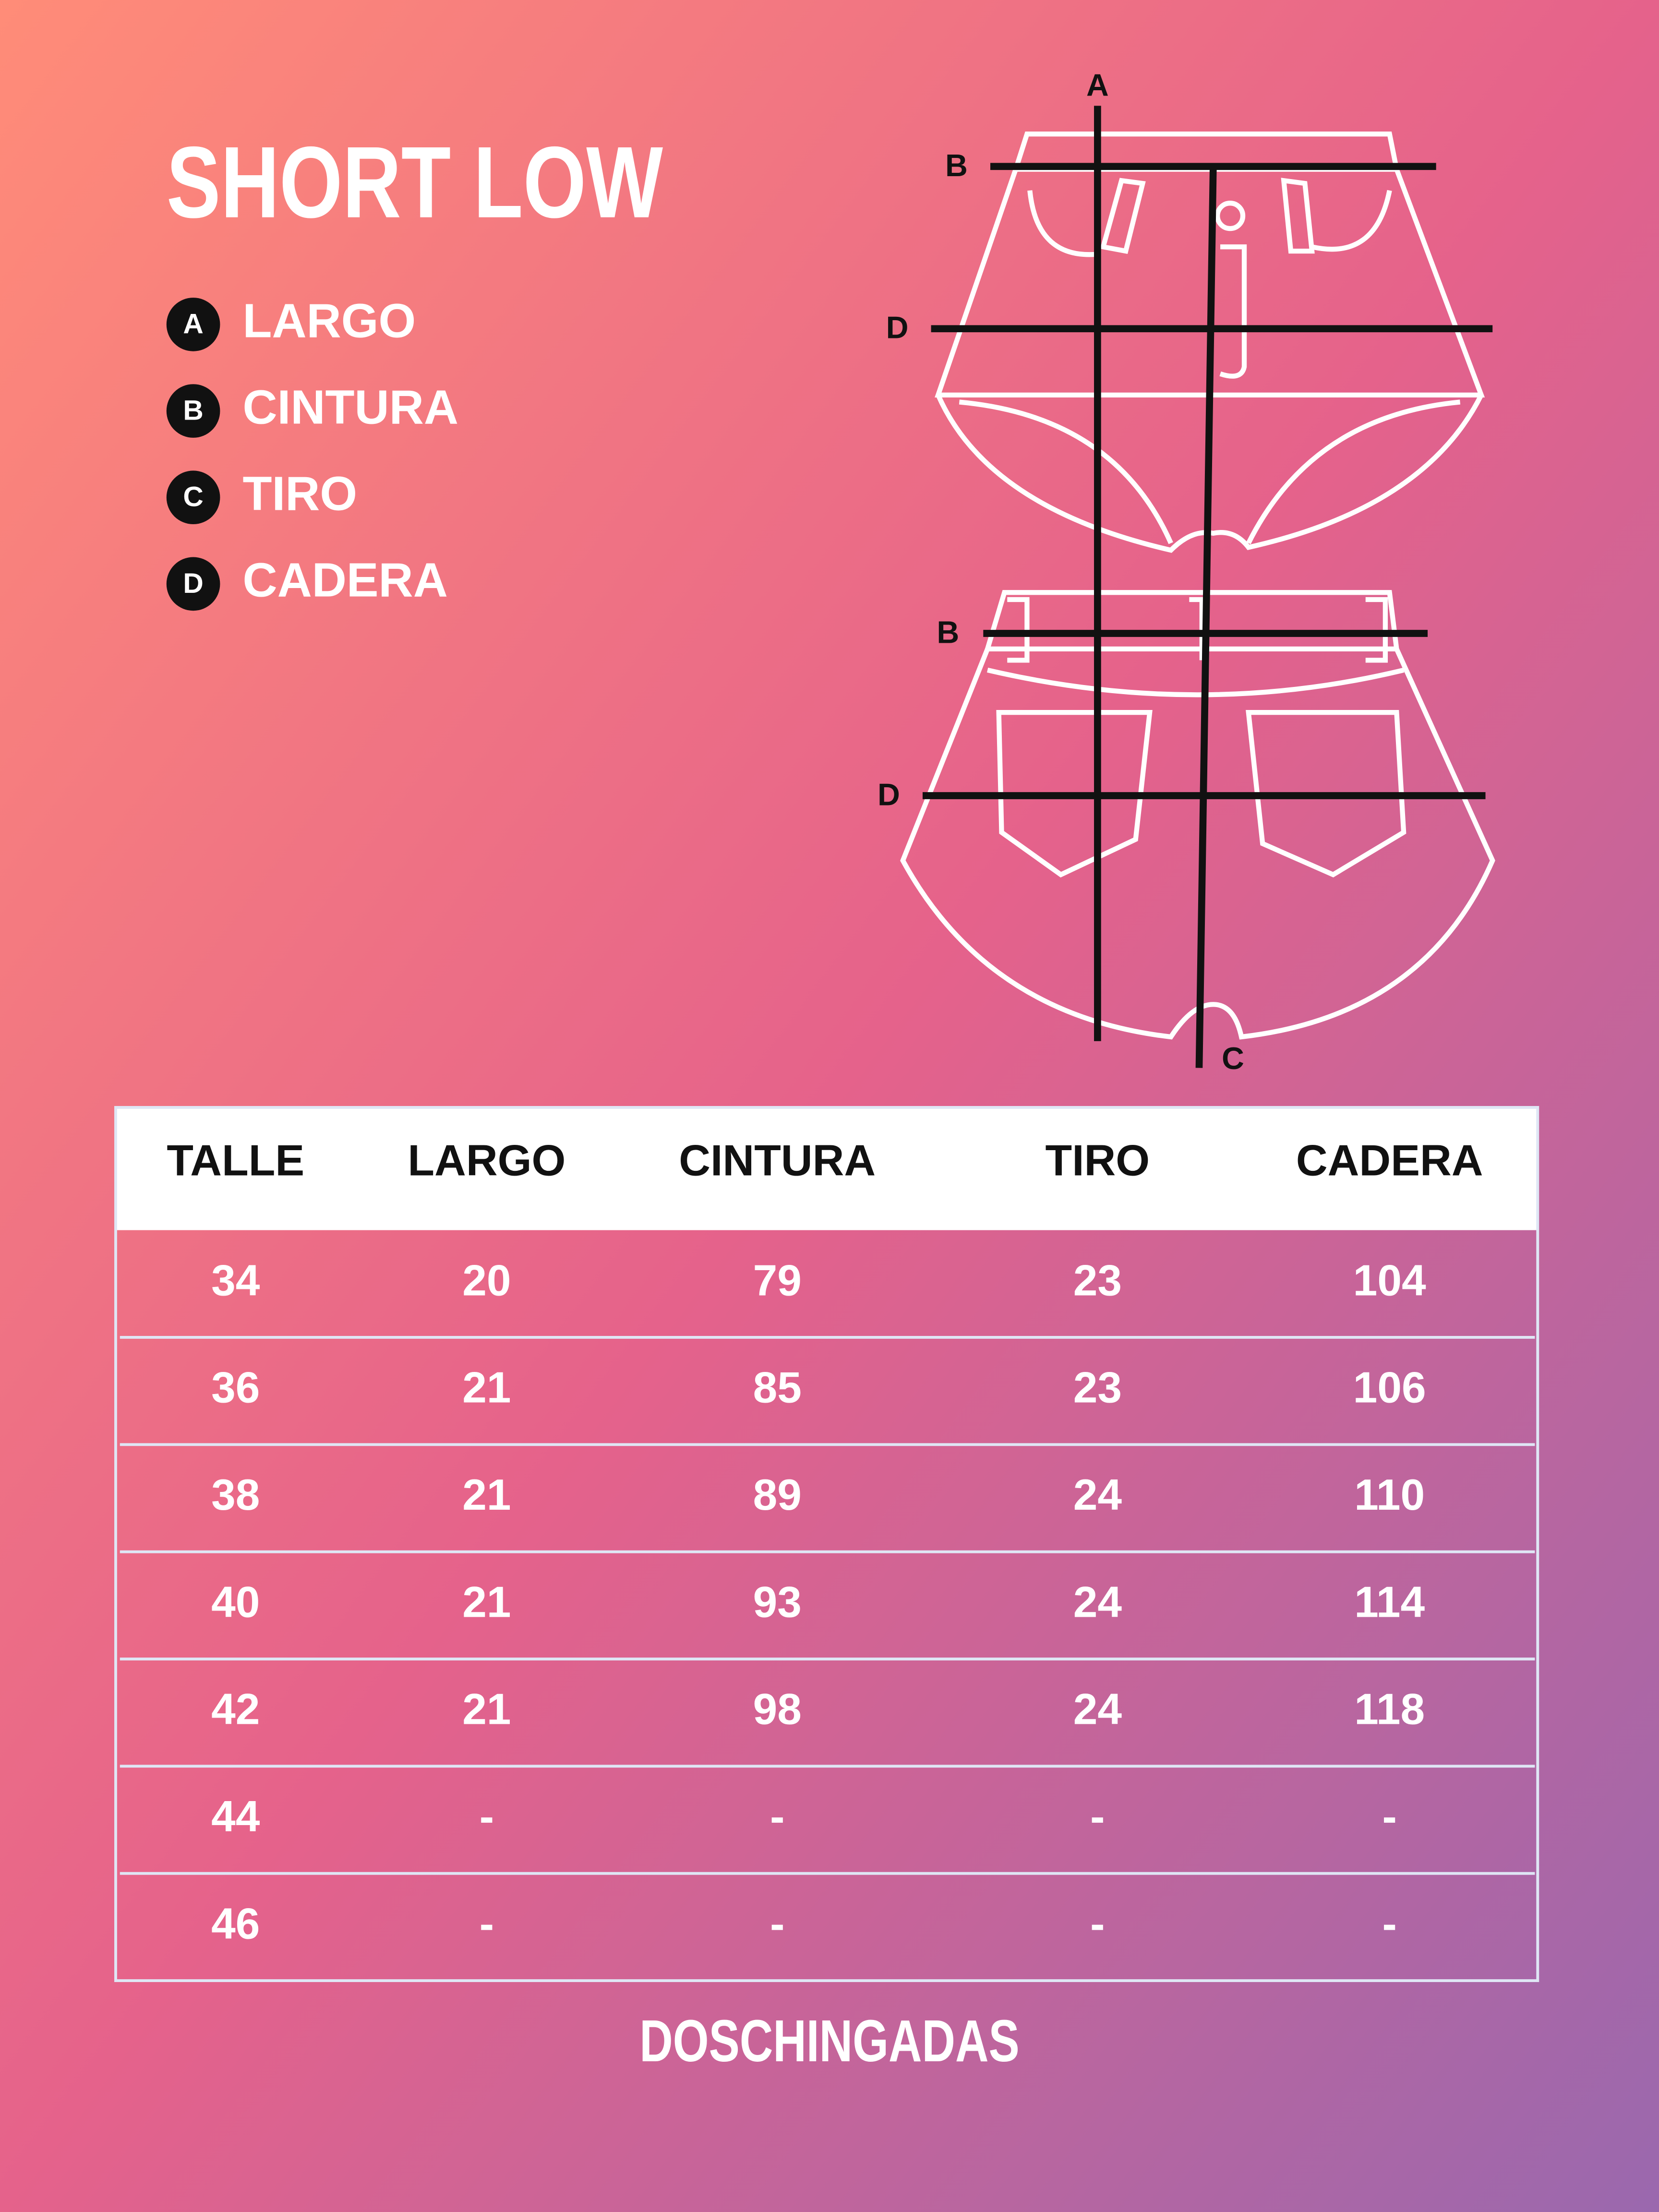  What do you see at coordinates (235, 1495) in the screenshot?
I see `table-cell: 38` at bounding box center [235, 1495].